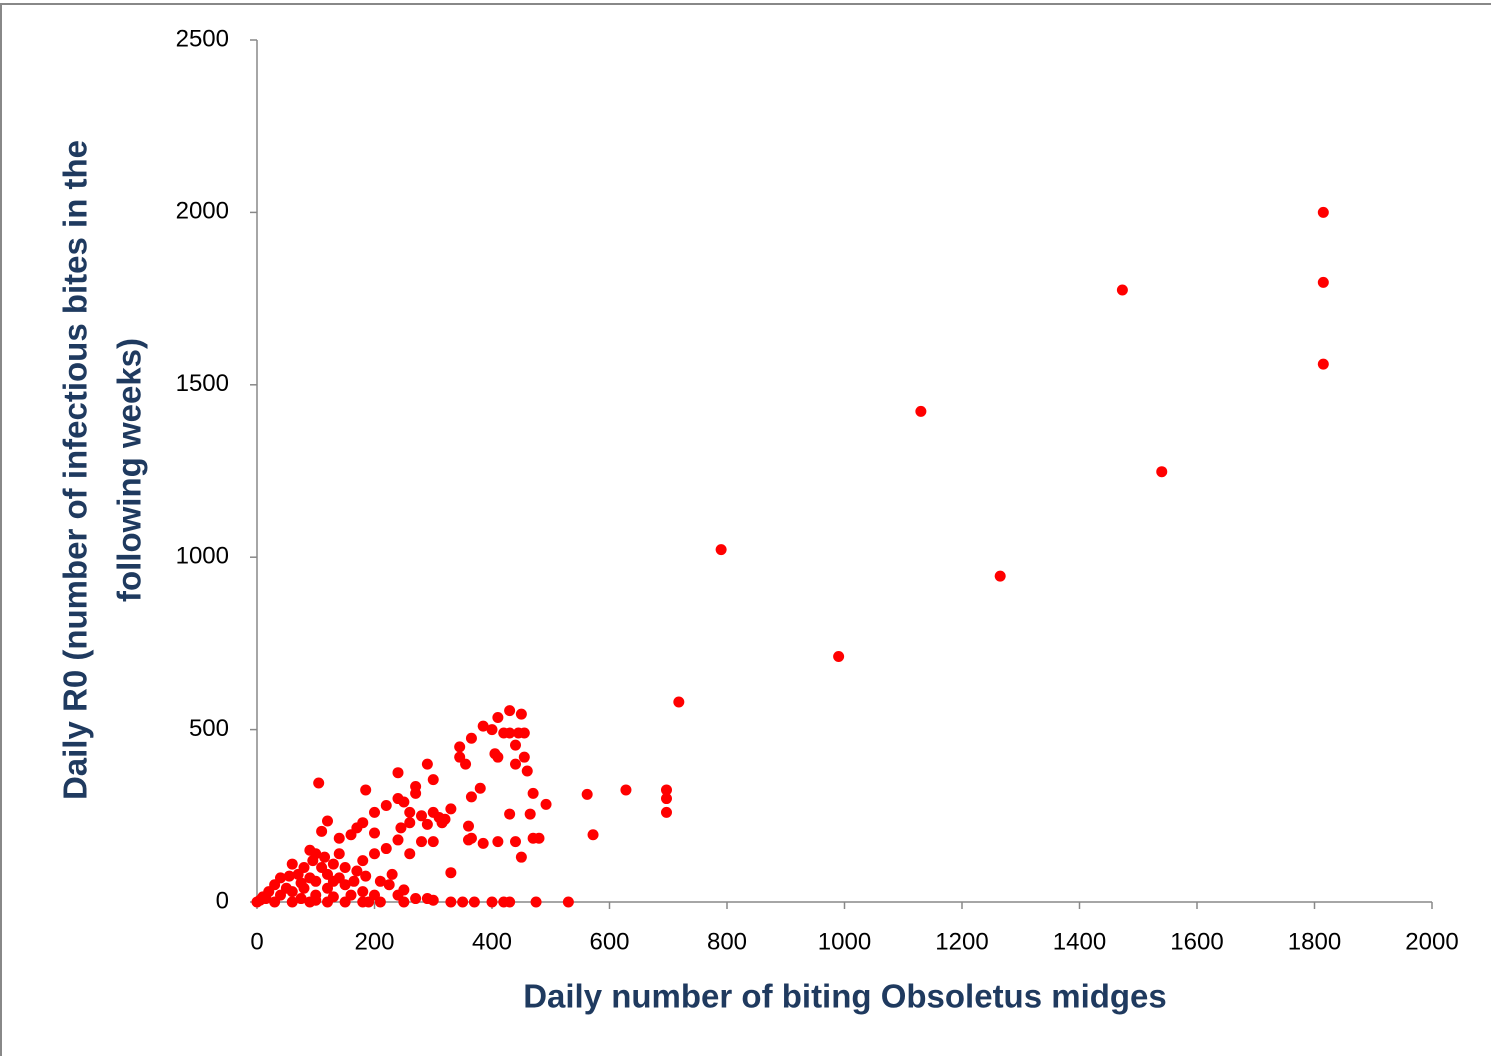 This screenshot has height=1056, width=1491. I want to click on x-tick-label: 1800, so click(1314, 941).